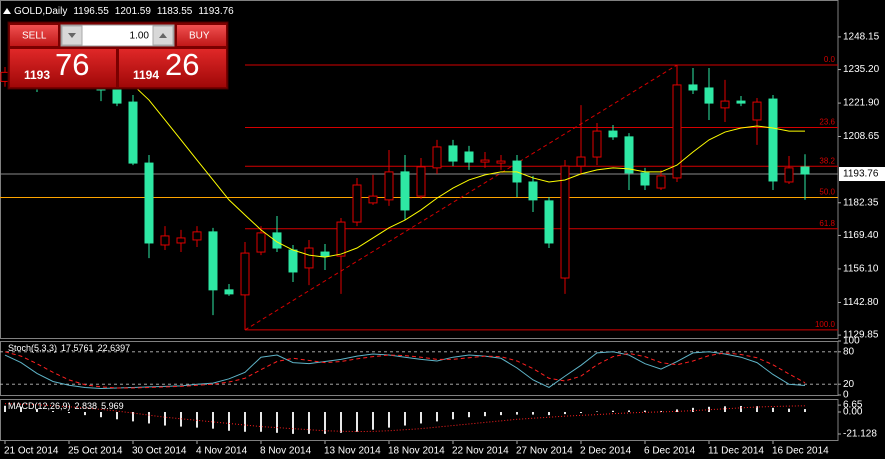 The image size is (885, 459). What do you see at coordinates (159, 451) in the screenshot?
I see `x-tick-label: 30 Oct 2014` at bounding box center [159, 451].